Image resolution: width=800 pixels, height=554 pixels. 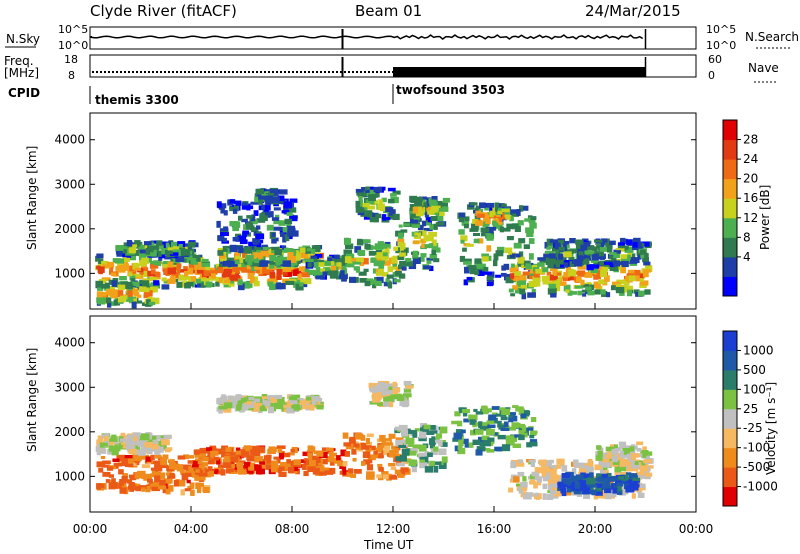 What do you see at coordinates (367, 37) in the screenshot?
I see `nsky-series-line` at bounding box center [367, 37].